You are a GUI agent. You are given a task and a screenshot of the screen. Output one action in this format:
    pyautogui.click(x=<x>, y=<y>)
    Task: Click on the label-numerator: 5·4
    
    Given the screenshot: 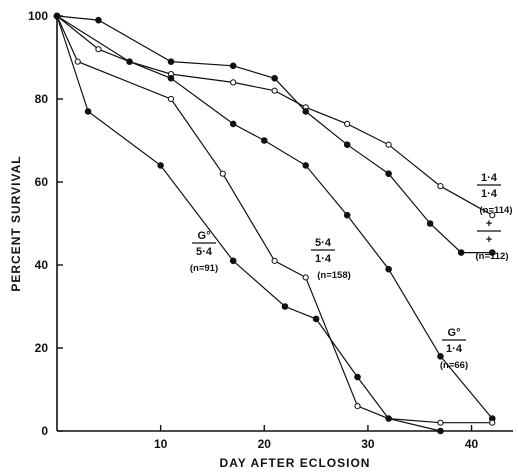 What is the action you would take?
    pyautogui.click(x=323, y=243)
    